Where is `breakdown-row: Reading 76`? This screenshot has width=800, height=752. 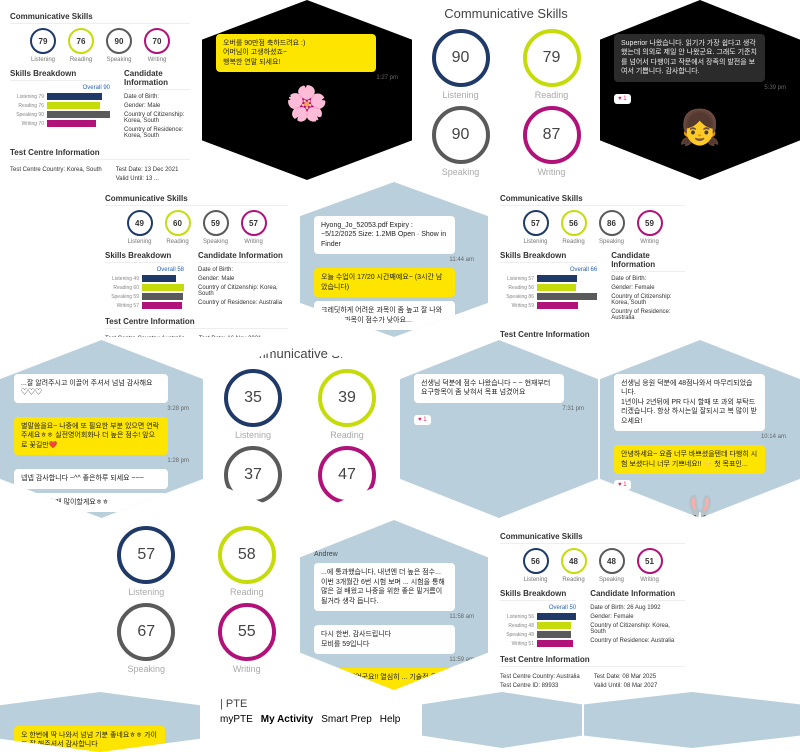
breakdown-row: Reading 76 is located at coordinates (60, 105).